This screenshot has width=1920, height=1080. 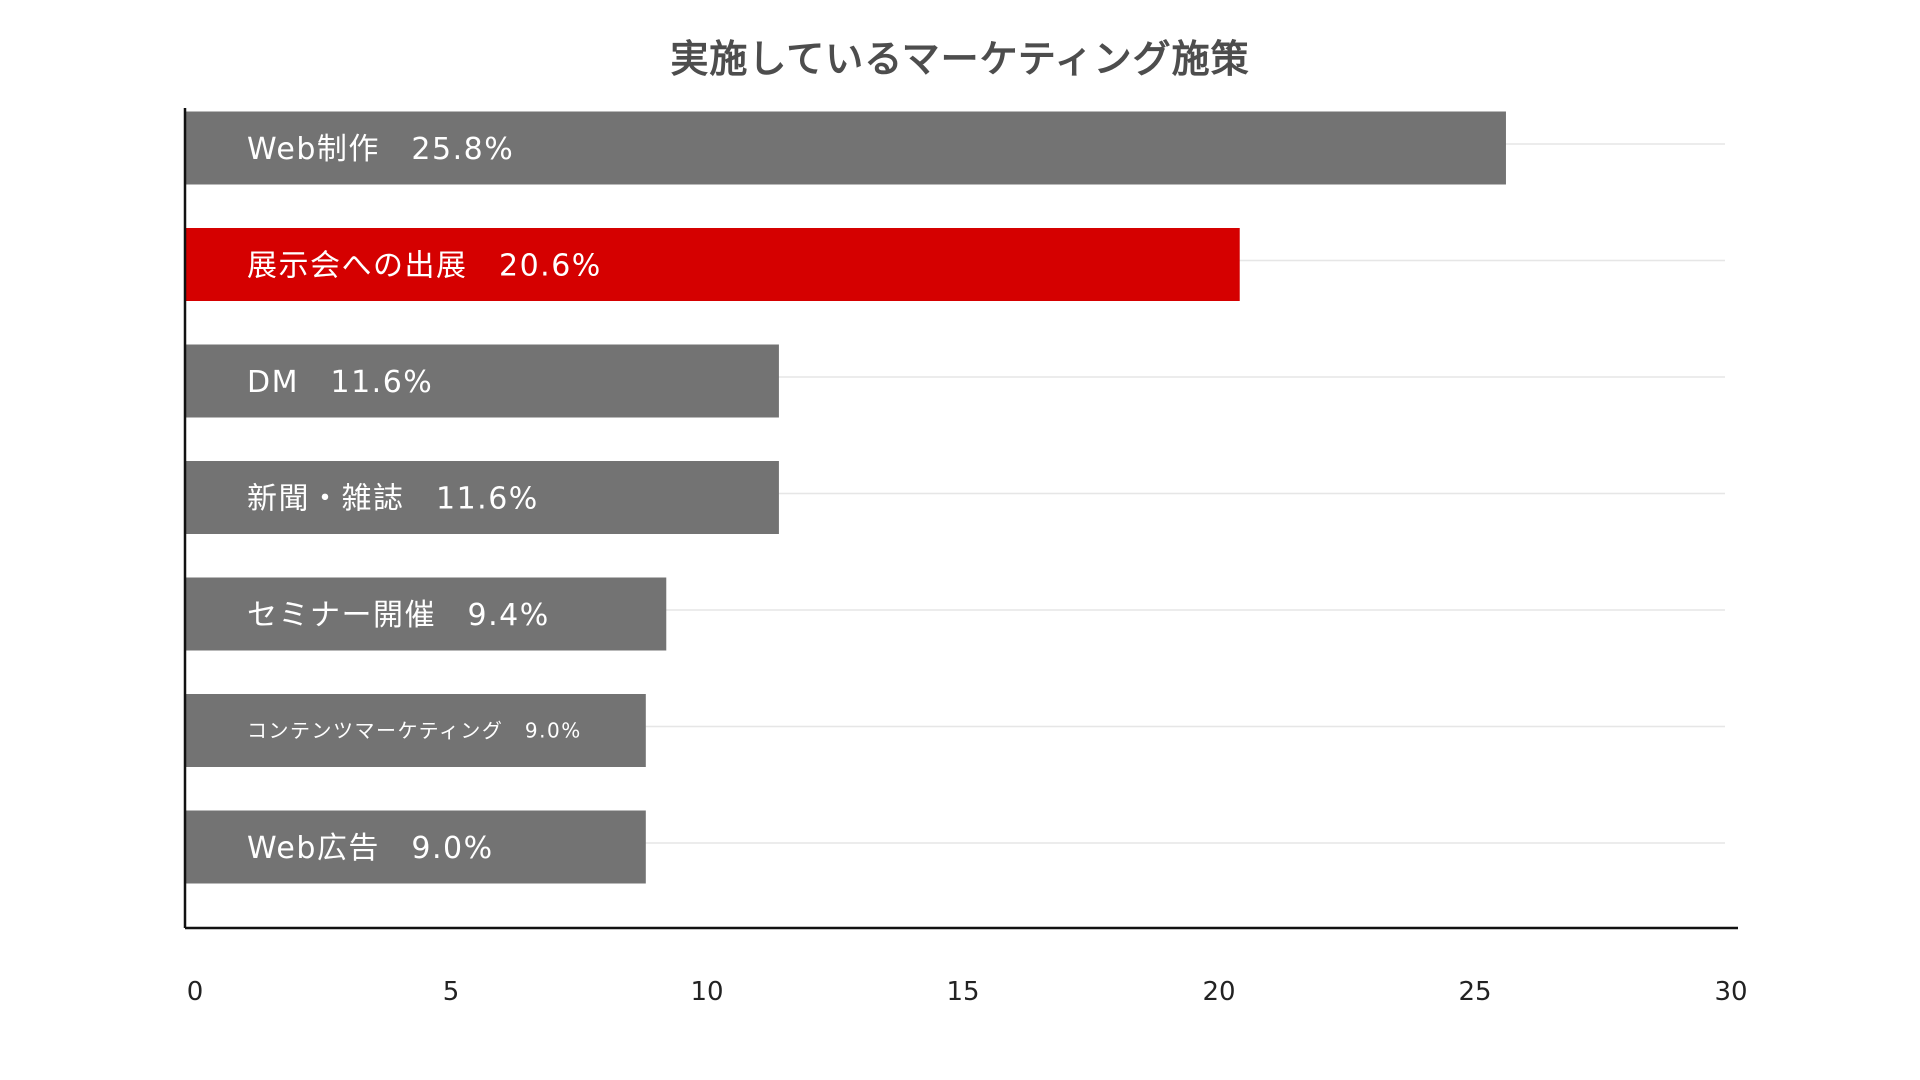 What do you see at coordinates (1474, 992) in the screenshot?
I see `x-tick-label: 25` at bounding box center [1474, 992].